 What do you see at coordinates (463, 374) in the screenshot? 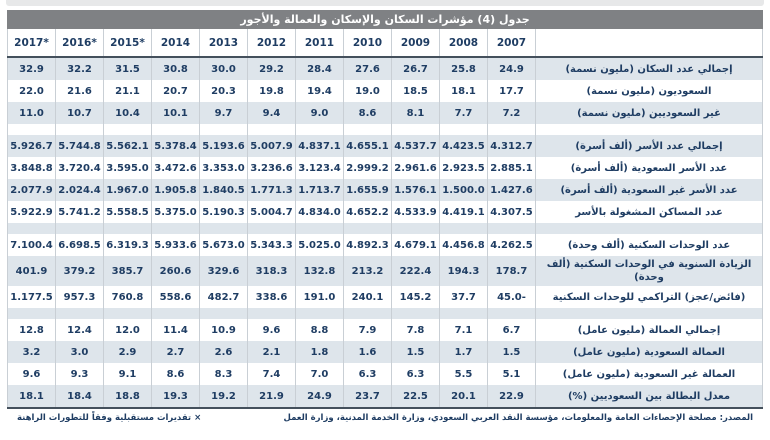
I see `value-cell: 5.5` at bounding box center [463, 374].